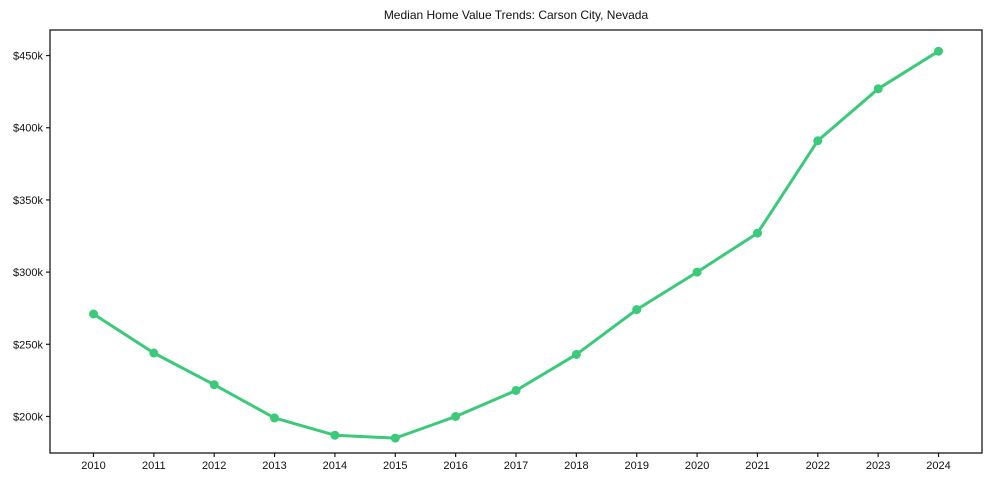 Image resolution: width=989 pixels, height=490 pixels. What do you see at coordinates (878, 466) in the screenshot?
I see `x-axis-tick-label: 2023` at bounding box center [878, 466].